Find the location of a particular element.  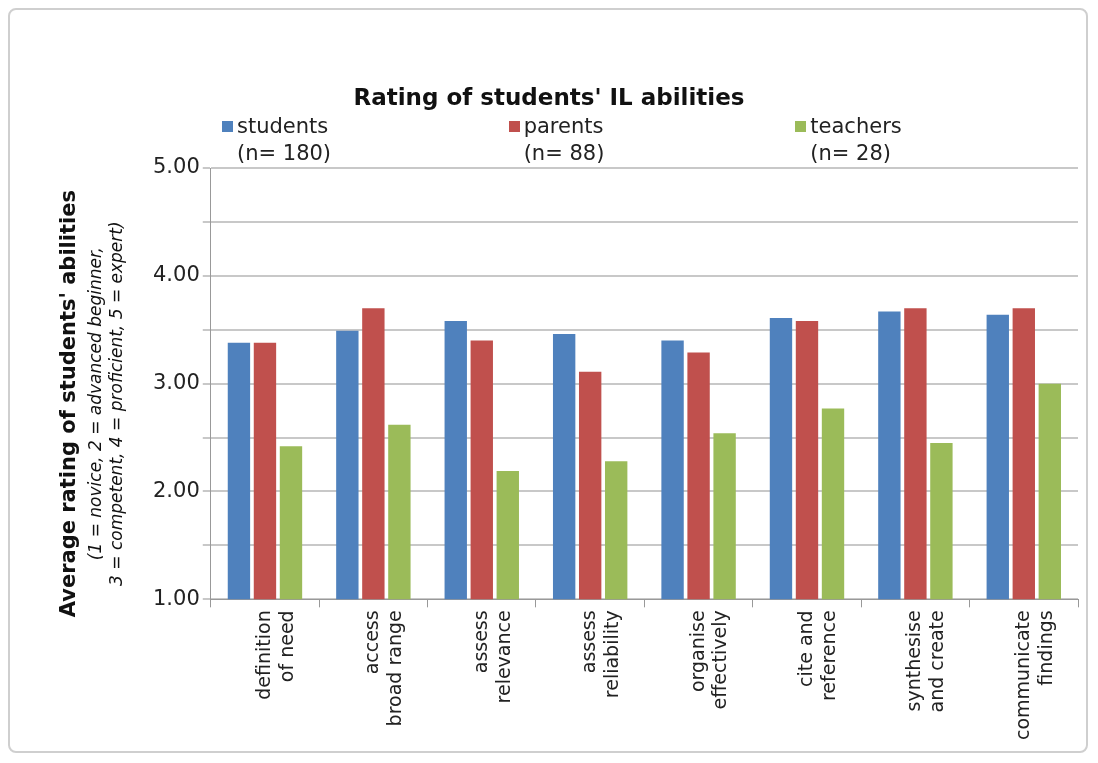

y-tick-label: 4.00 is located at coordinates (176, 274).